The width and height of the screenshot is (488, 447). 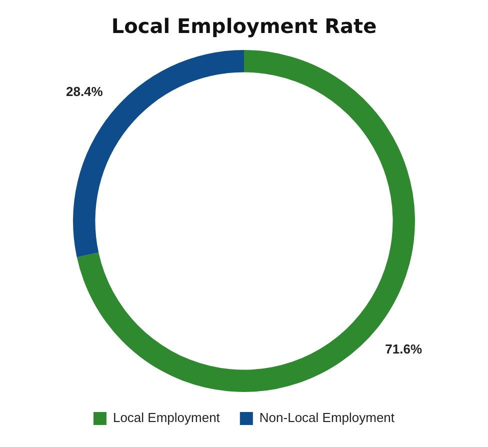 What do you see at coordinates (403, 348) in the screenshot?
I see `data-label: 71.6%` at bounding box center [403, 348].